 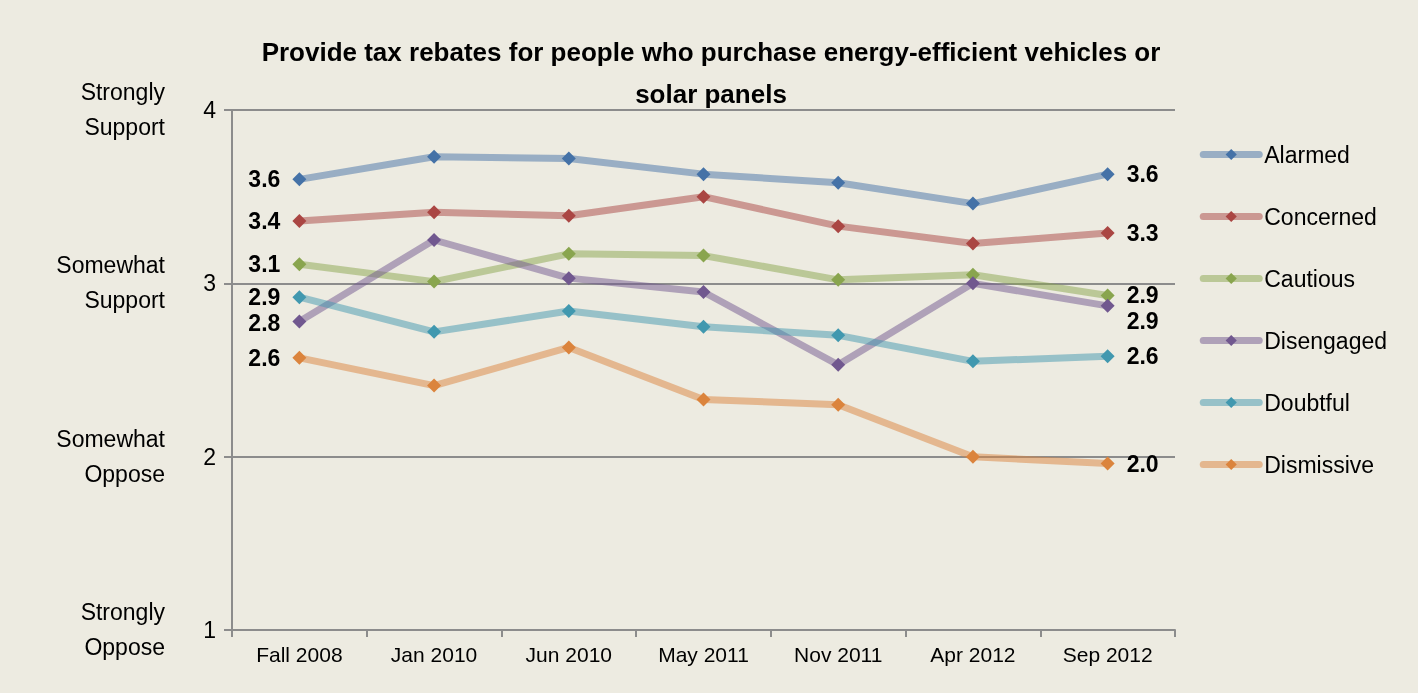 I want to click on x-tick-label: Apr 2012, so click(x=973, y=654).